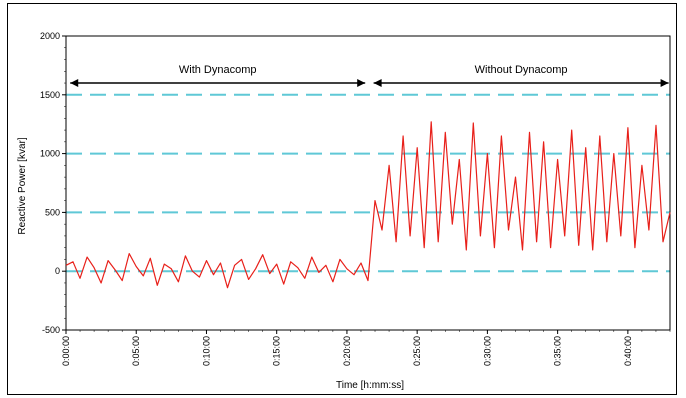 This screenshot has width=686, height=398. What do you see at coordinates (218, 70) in the screenshot?
I see `region-label: With Dynacomp` at bounding box center [218, 70].